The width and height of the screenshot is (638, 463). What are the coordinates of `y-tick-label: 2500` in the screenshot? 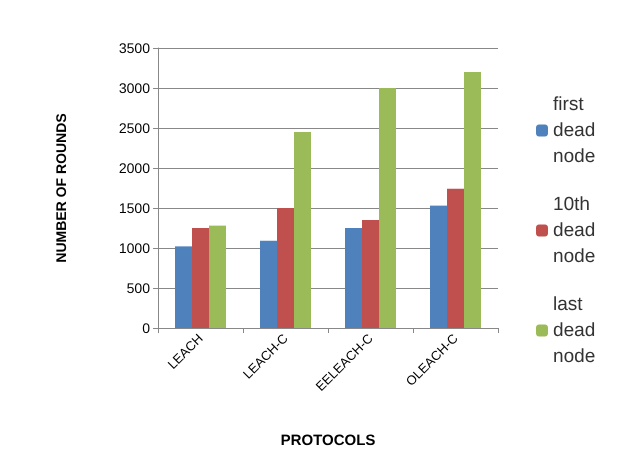 It's located at (134, 128).